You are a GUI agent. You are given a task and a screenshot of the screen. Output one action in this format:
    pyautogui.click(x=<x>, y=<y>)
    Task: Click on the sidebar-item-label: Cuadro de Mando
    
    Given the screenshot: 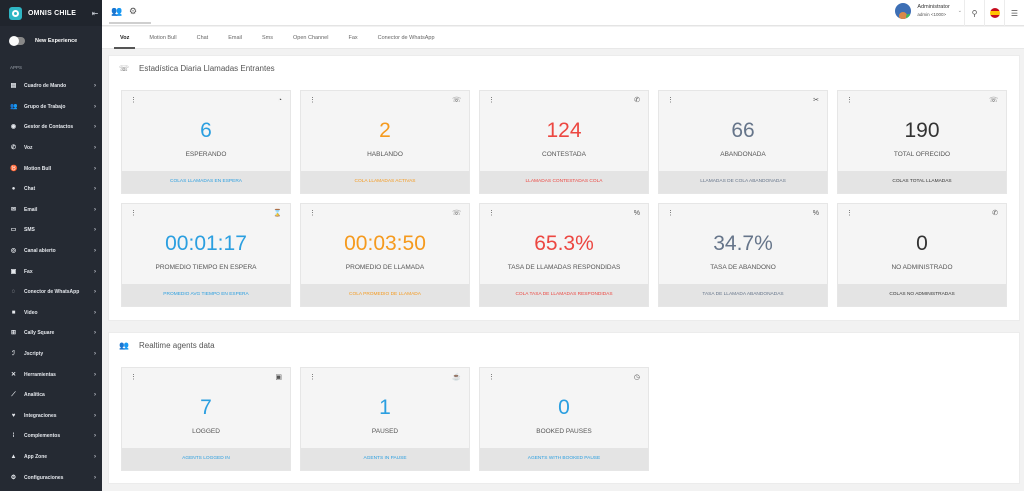 What is the action you would take?
    pyautogui.click(x=45, y=86)
    